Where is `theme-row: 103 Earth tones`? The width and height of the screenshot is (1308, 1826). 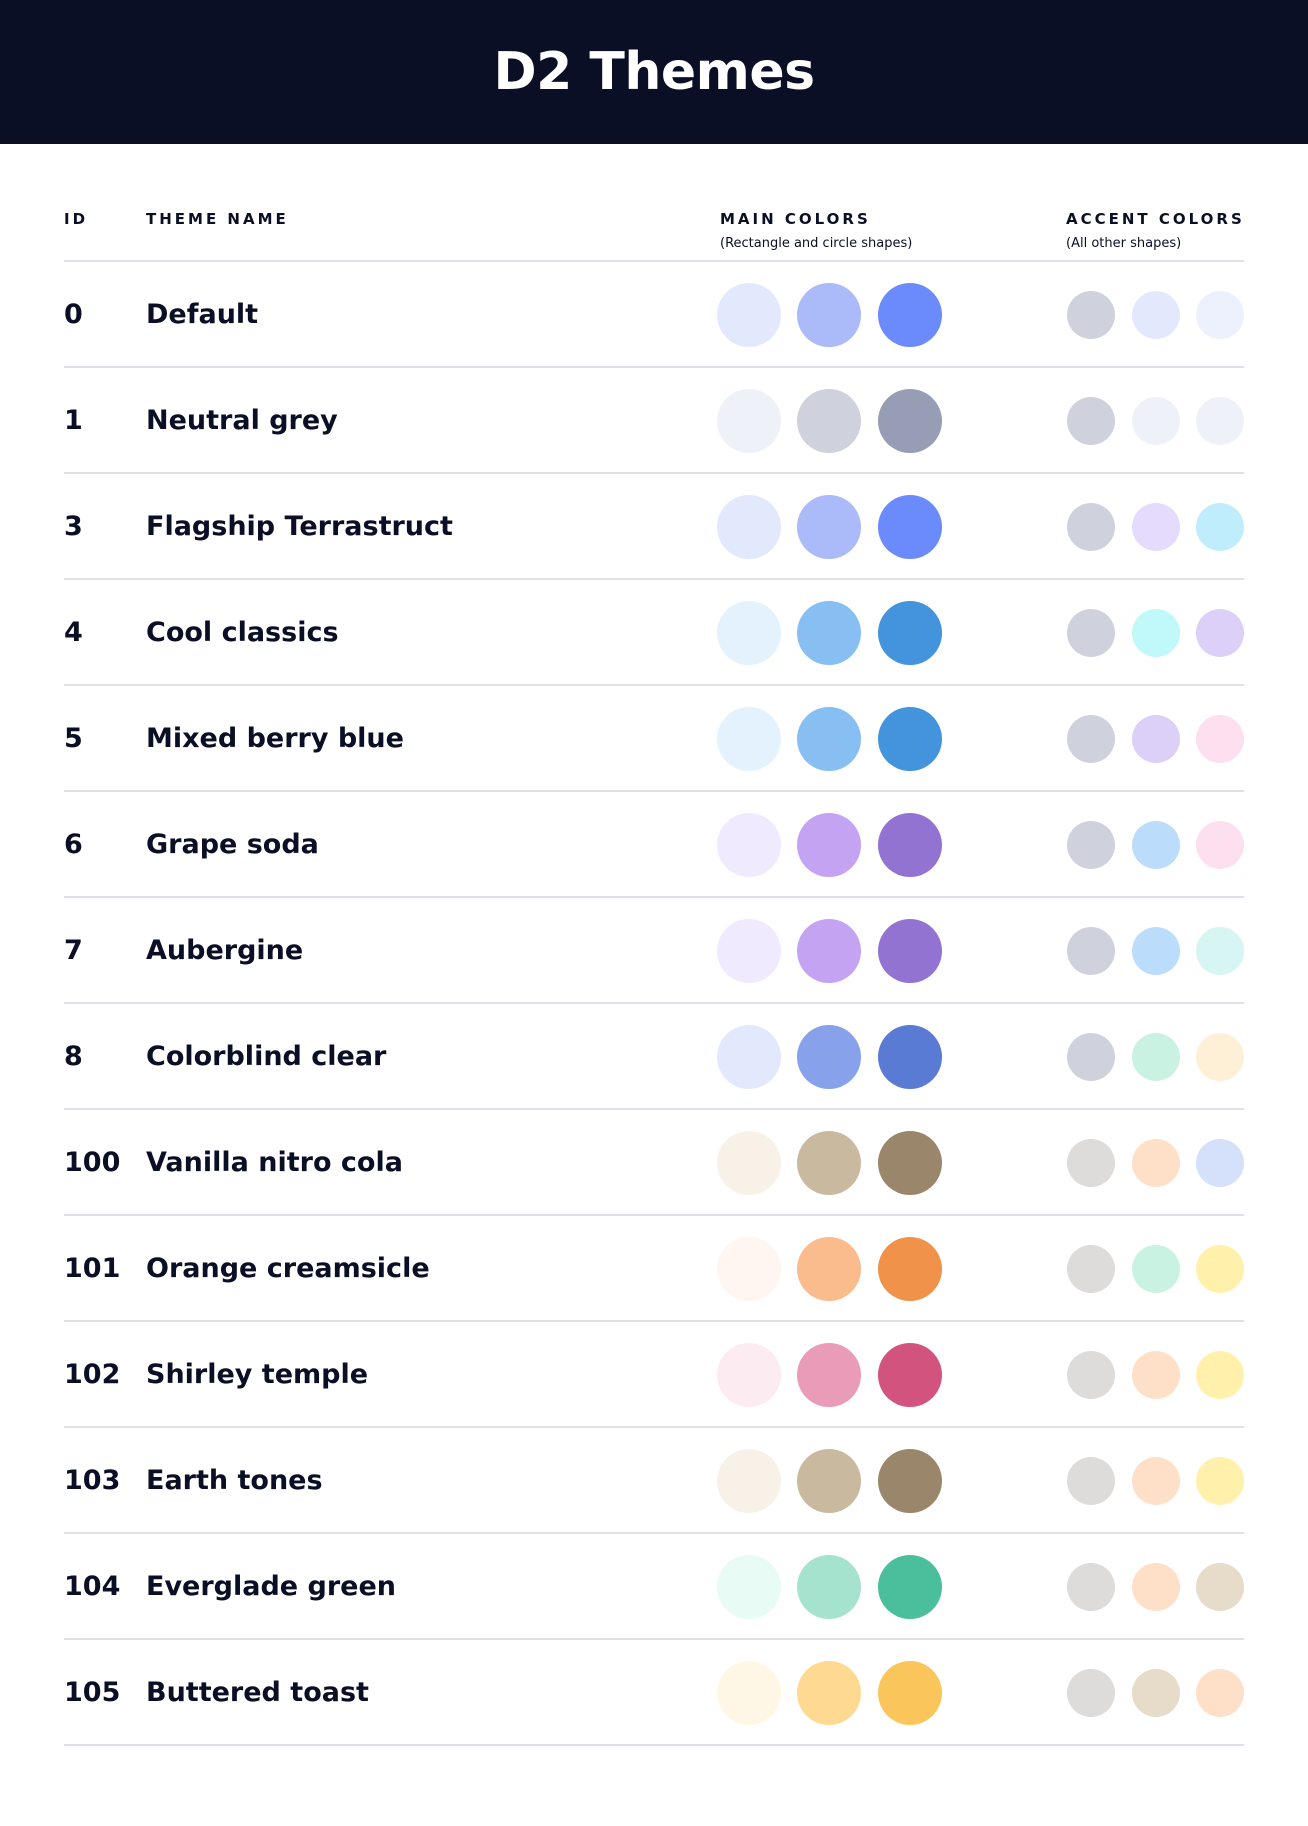
theme-row: 103 Earth tones is located at coordinates (654, 1481).